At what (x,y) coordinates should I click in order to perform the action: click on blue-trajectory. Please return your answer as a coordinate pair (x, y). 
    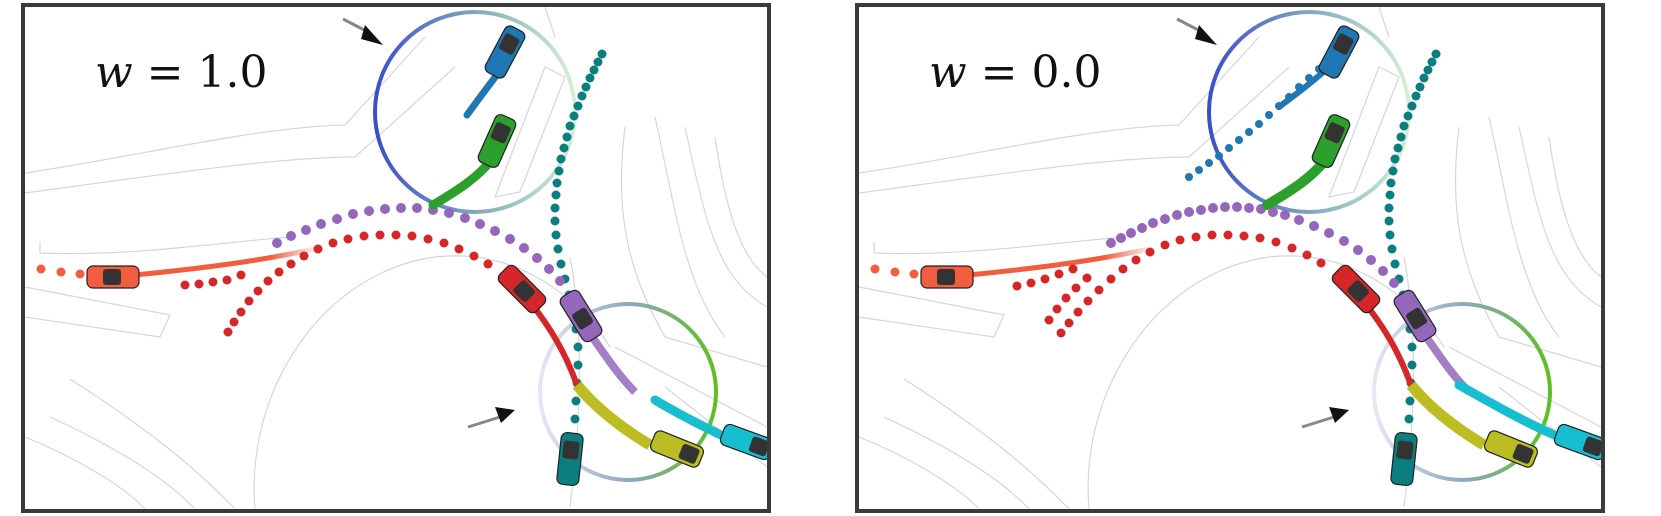
    Looking at the image, I should click on (1254, 123).